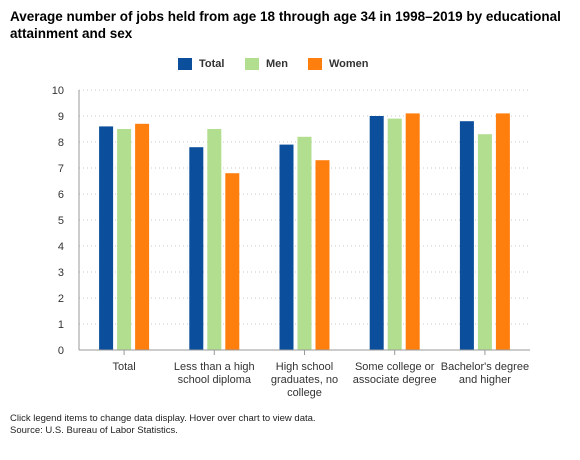 The image size is (580, 460). I want to click on legend-label-women: Women, so click(349, 64).